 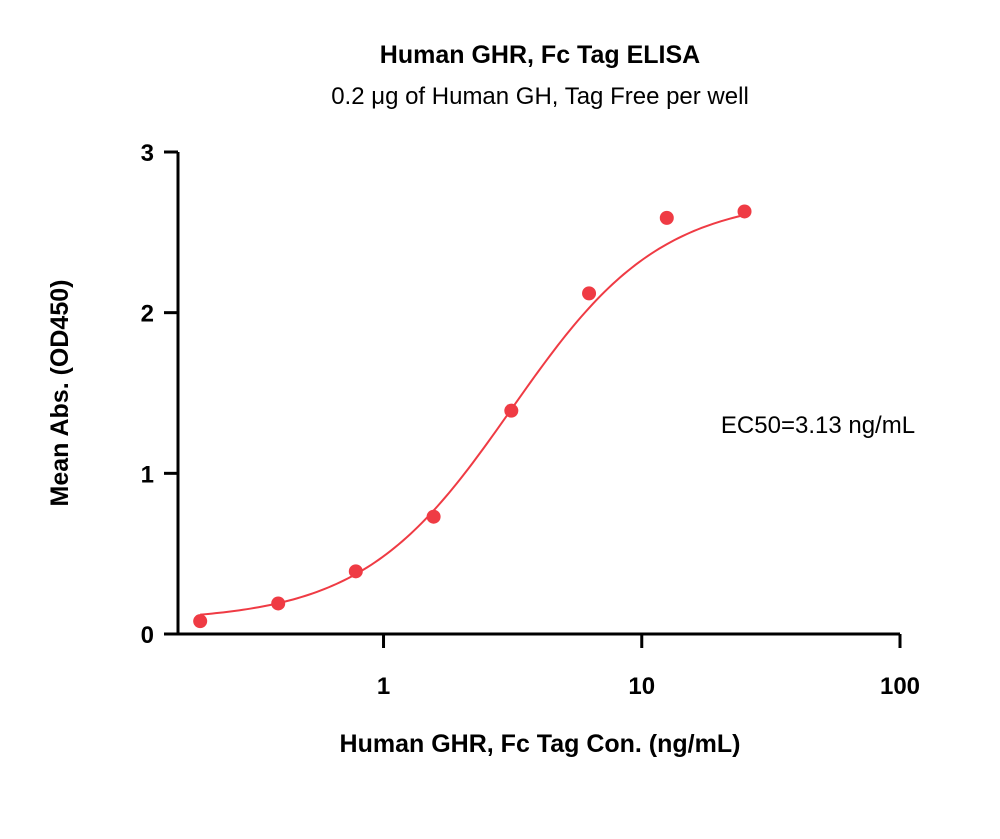 I want to click on x-ticks: 1 10 100, so click(x=648, y=667).